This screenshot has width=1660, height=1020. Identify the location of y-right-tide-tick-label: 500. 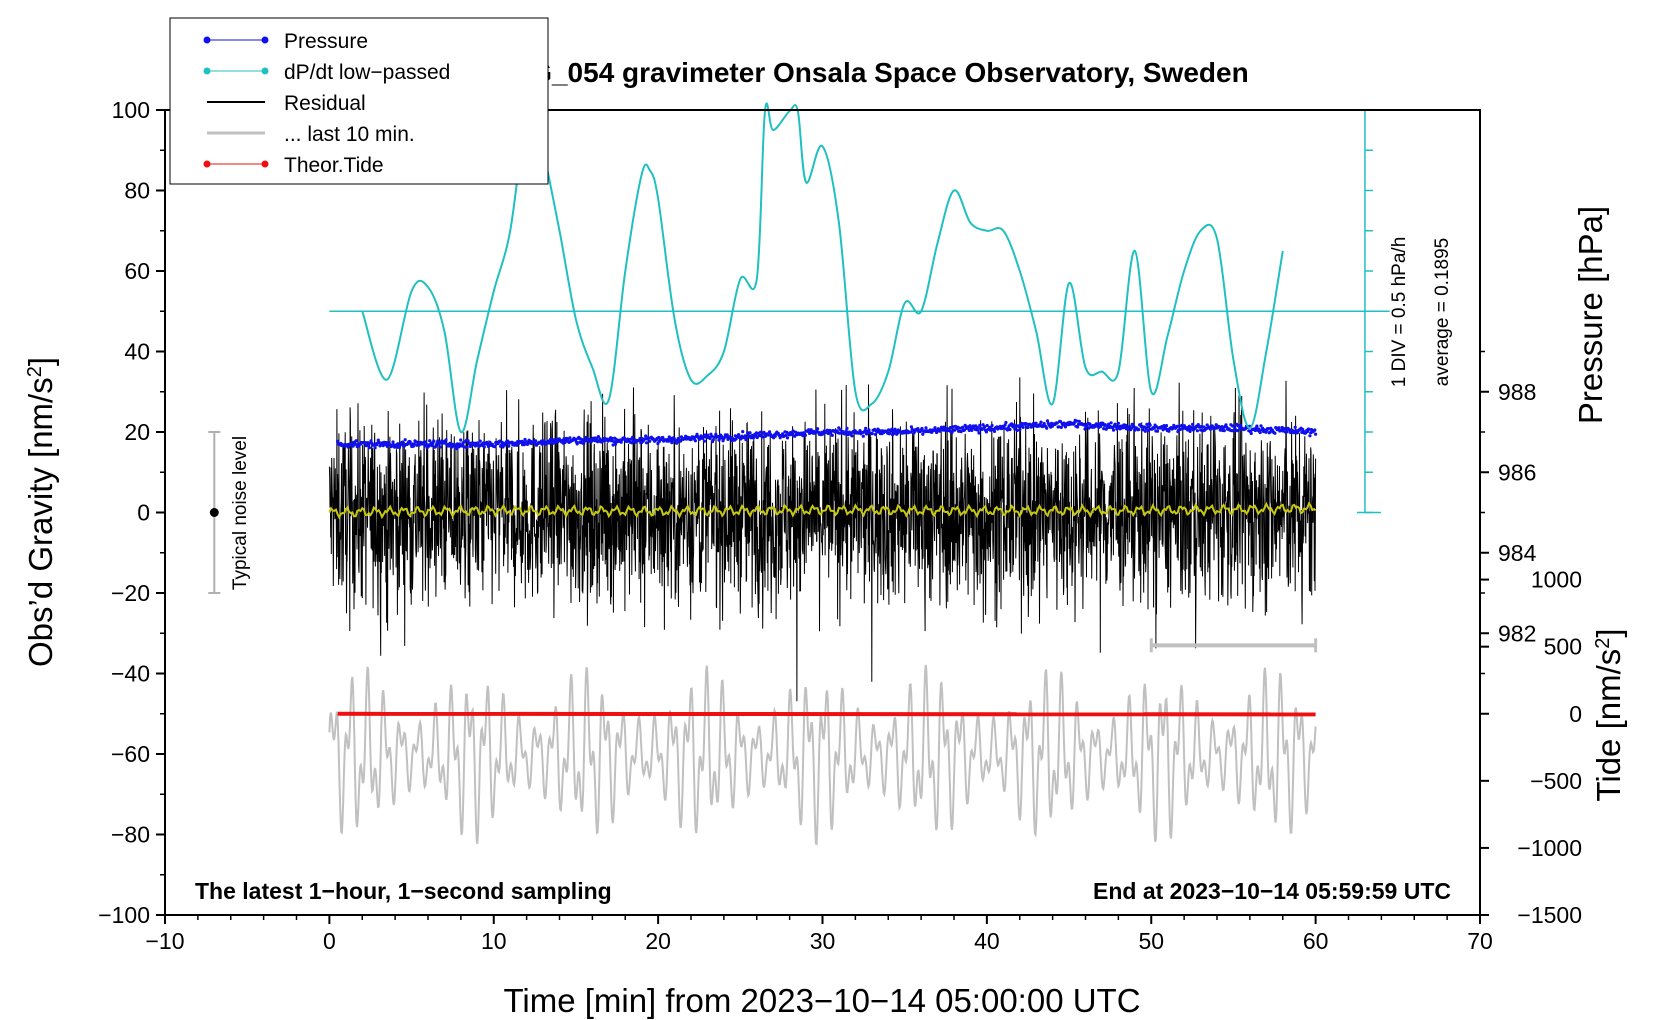
(1563, 647).